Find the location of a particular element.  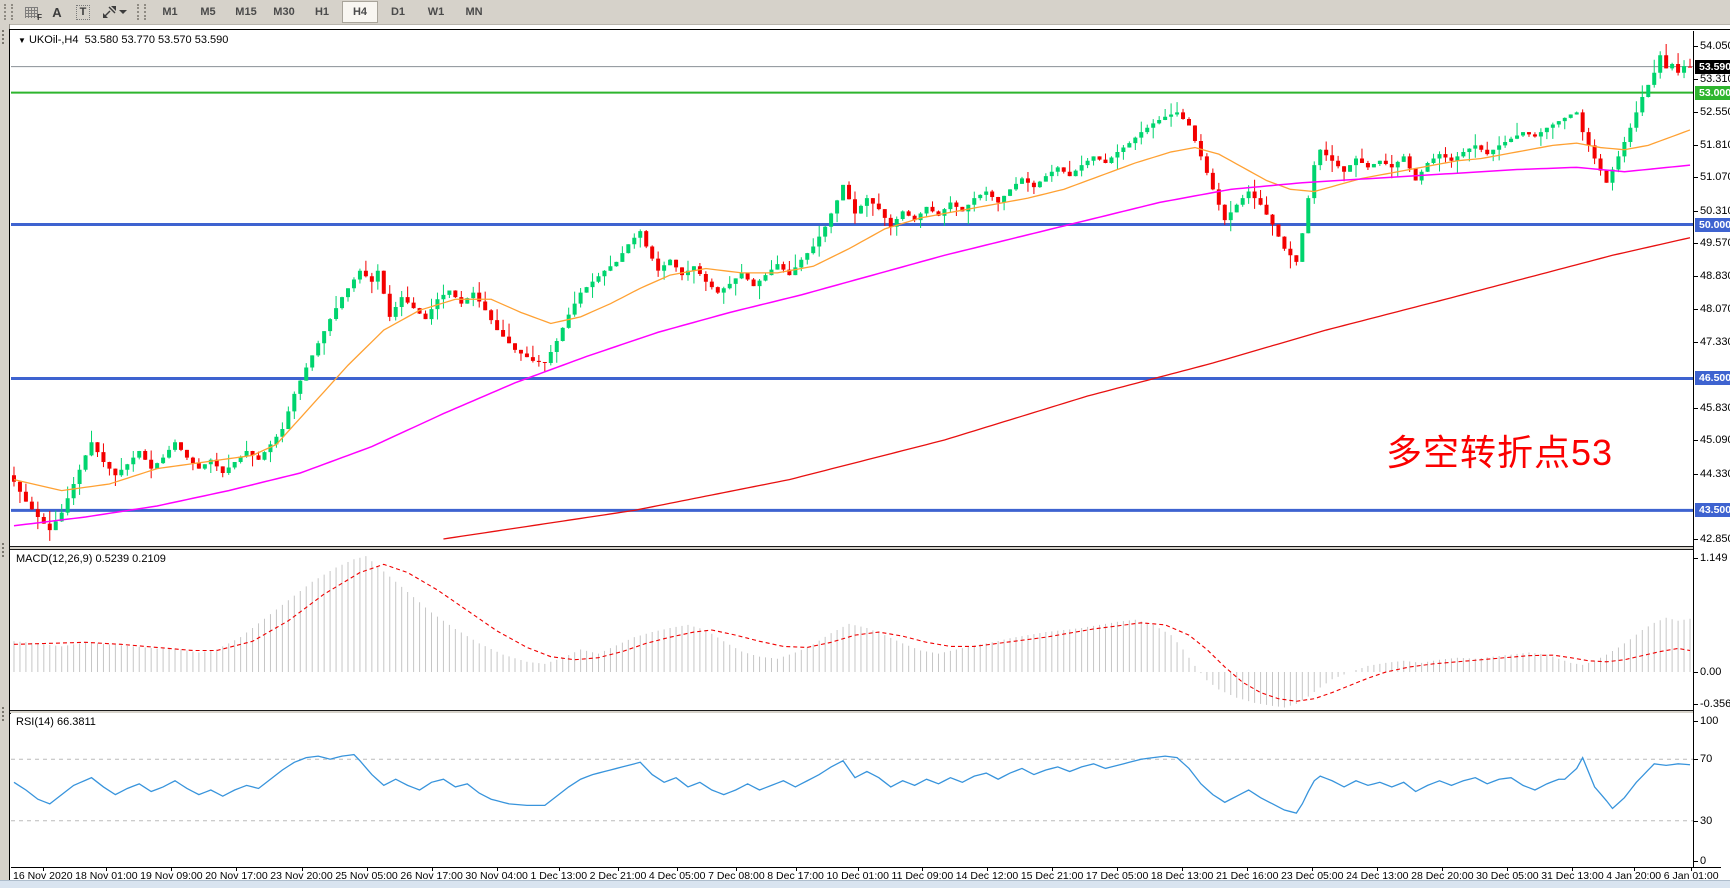

macd-tick-label: 1.149 is located at coordinates (1714, 558).